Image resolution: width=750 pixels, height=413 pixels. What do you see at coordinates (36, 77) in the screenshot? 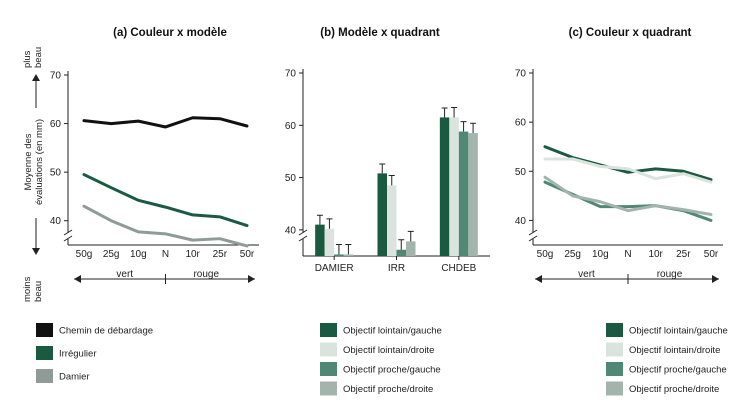
I see `up-arrow-icon` at bounding box center [36, 77].